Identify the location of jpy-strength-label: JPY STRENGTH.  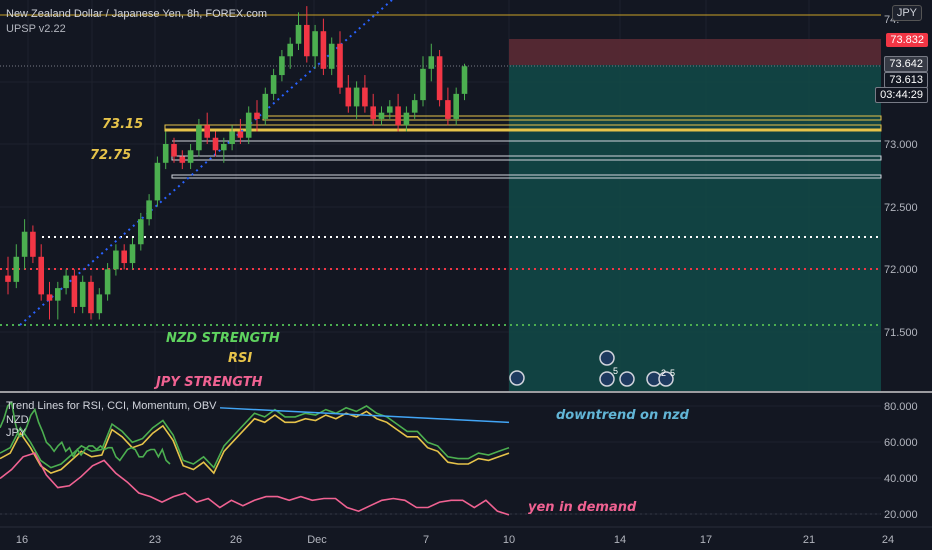
(209, 382).